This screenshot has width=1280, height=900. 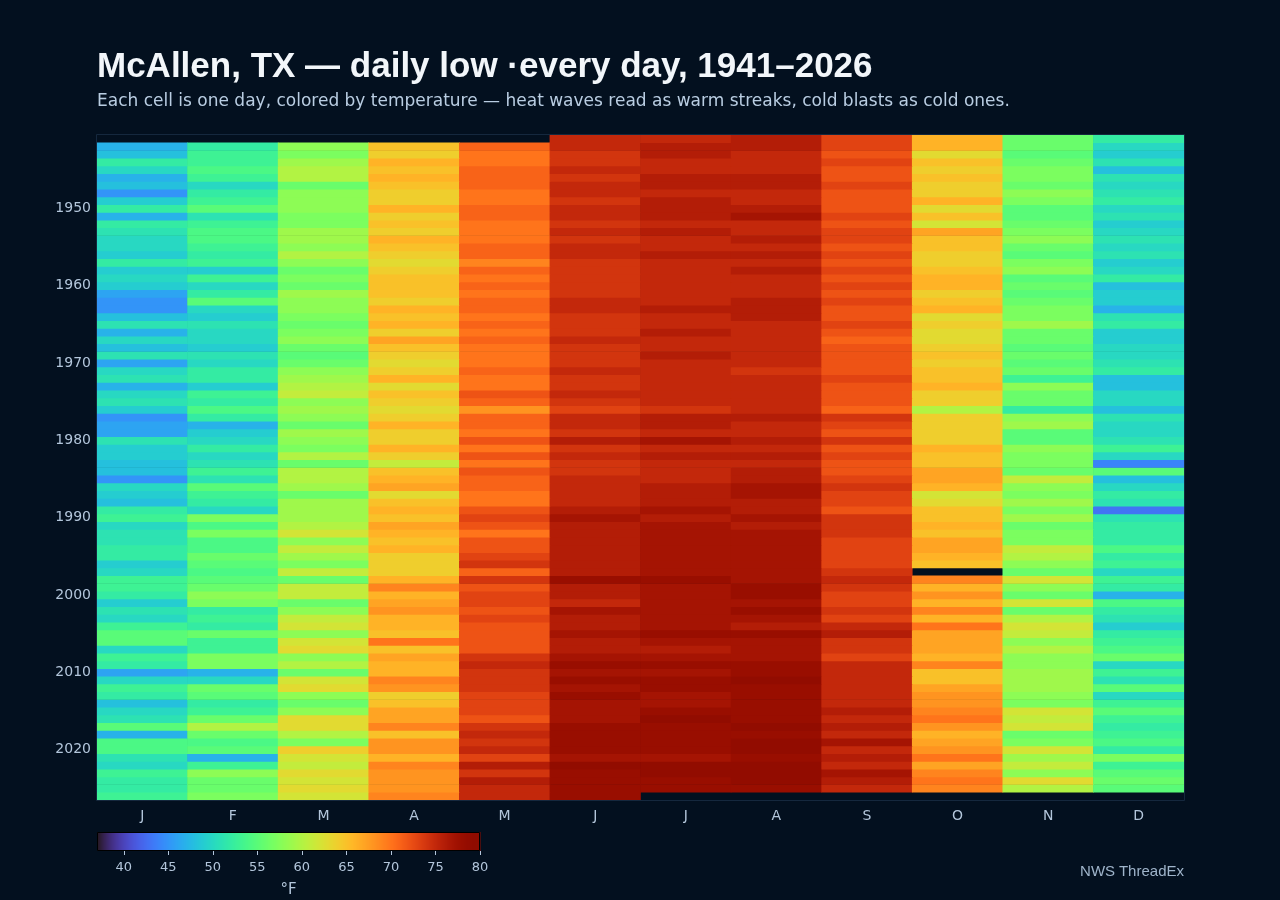 What do you see at coordinates (73, 207) in the screenshot?
I see `y-tick-label: 1950` at bounding box center [73, 207].